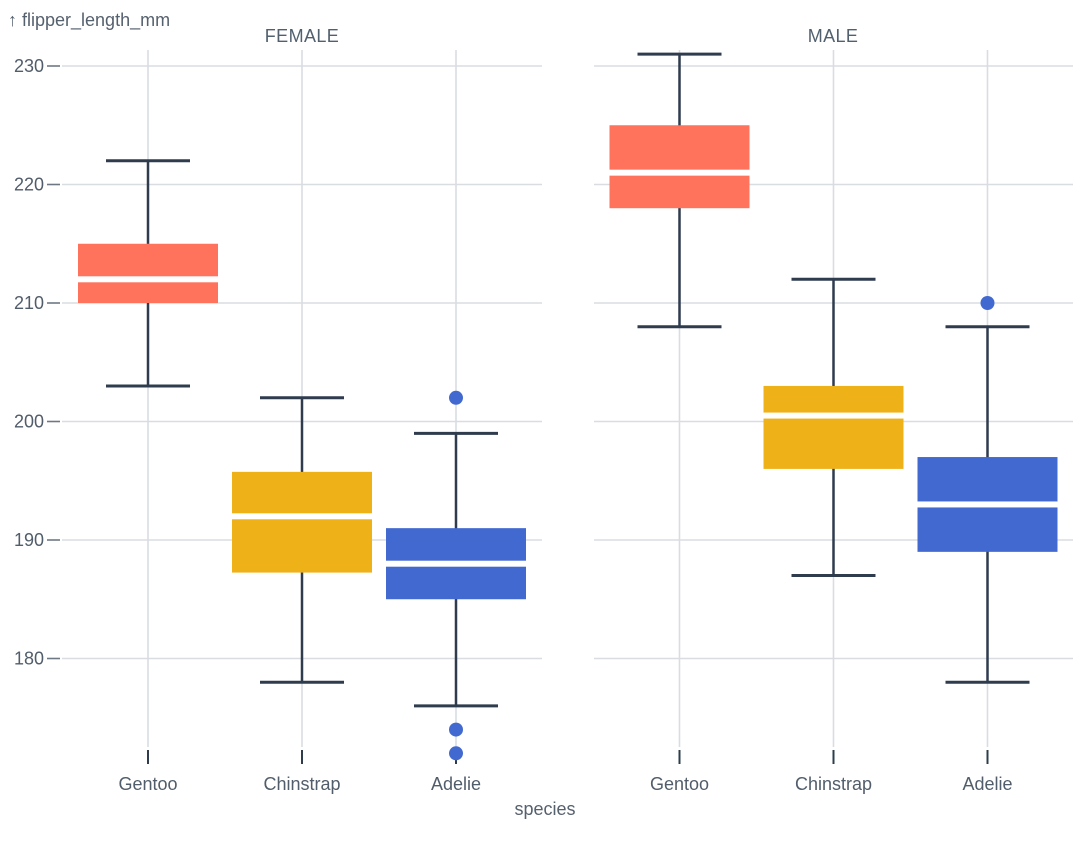 This screenshot has width=1080, height=848. I want to click on box-rect-MALE-Chinstrap, so click(833, 427).